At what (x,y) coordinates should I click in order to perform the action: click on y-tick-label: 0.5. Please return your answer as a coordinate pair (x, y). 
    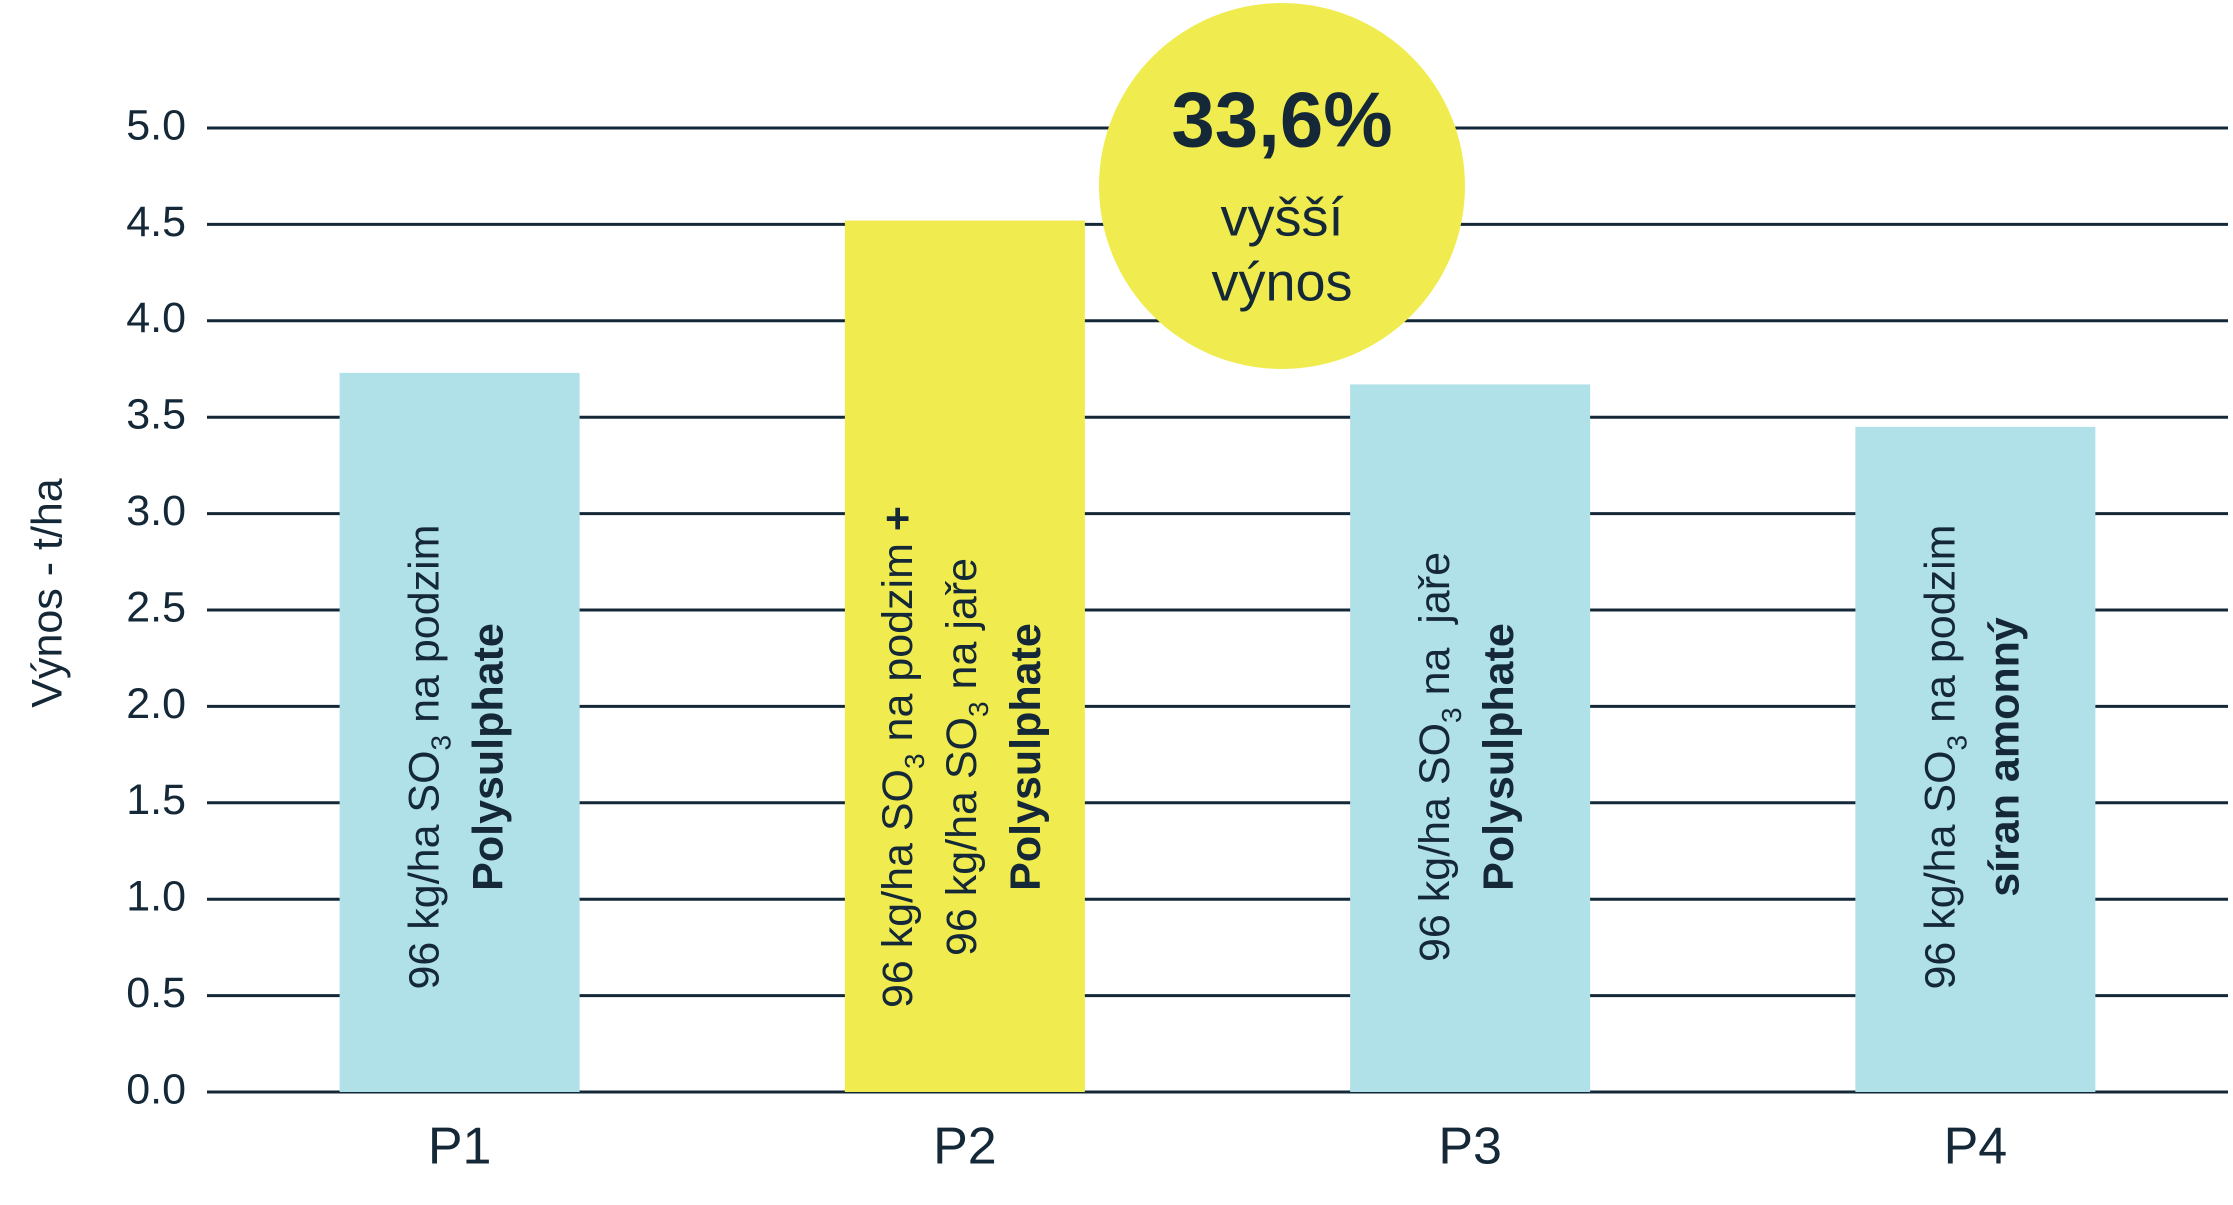
    Looking at the image, I should click on (156, 993).